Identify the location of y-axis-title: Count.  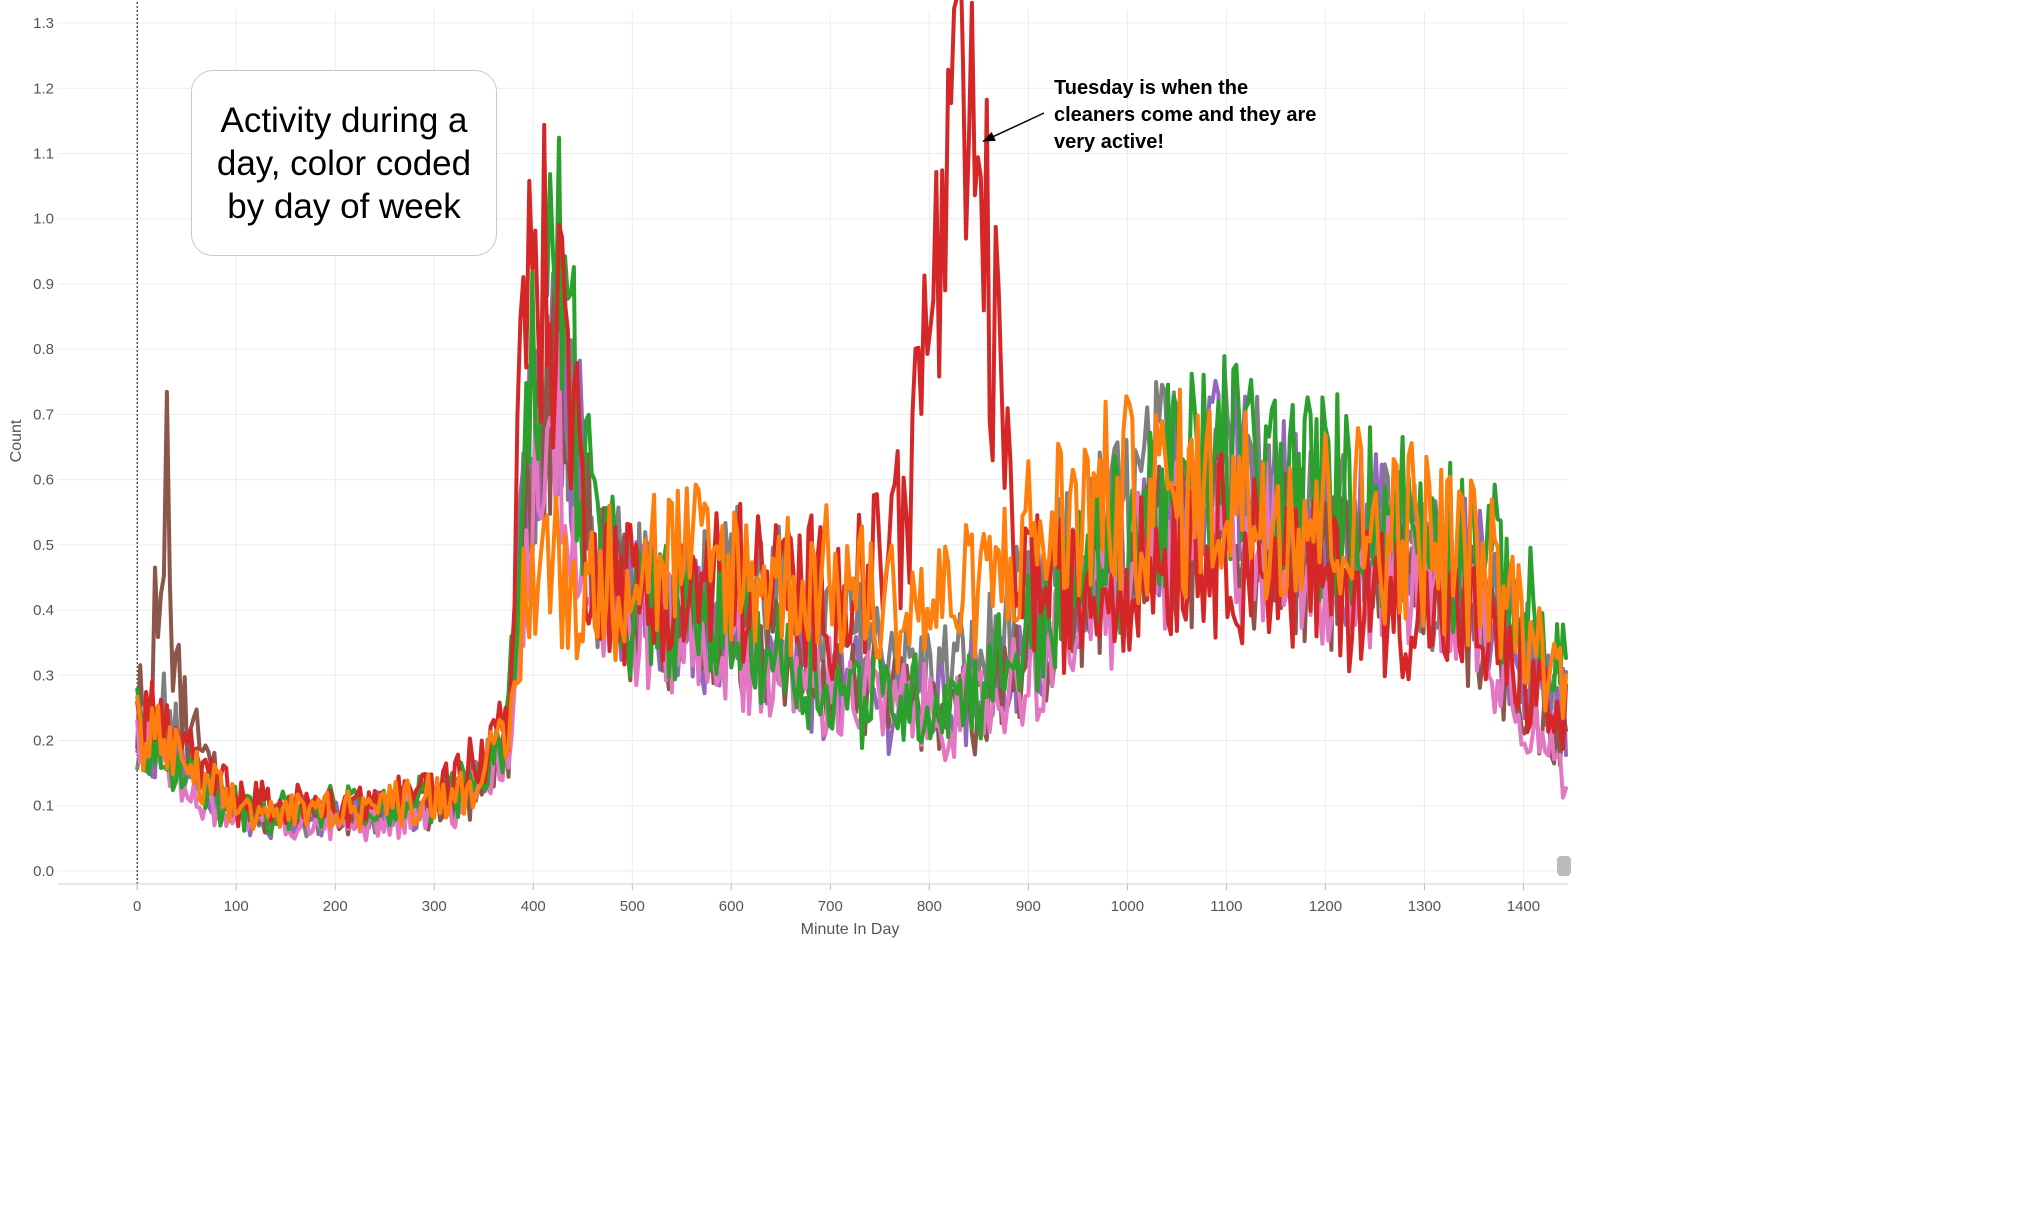
(16, 440).